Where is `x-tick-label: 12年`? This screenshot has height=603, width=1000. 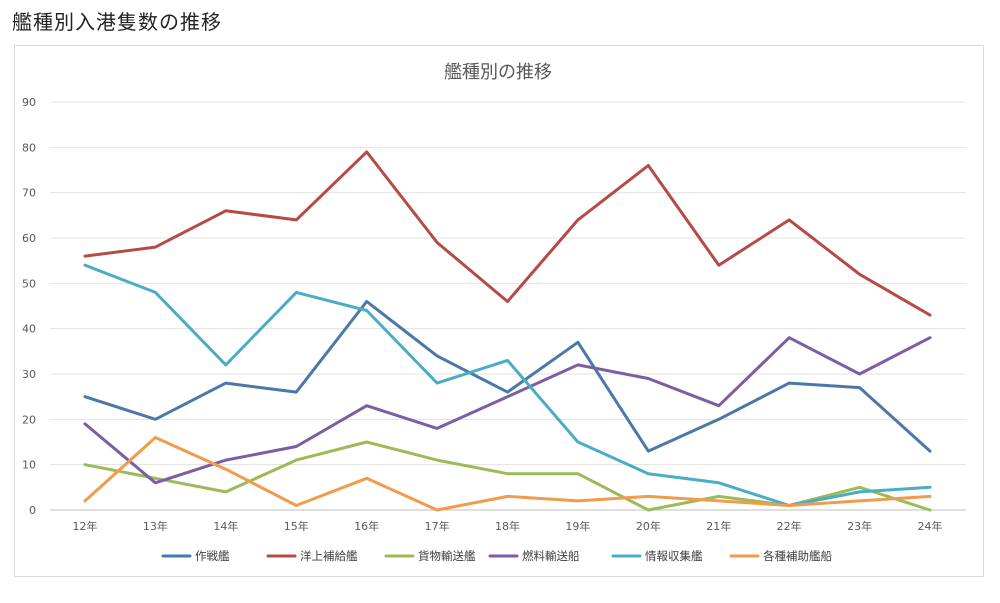
x-tick-label: 12年 is located at coordinates (85, 526).